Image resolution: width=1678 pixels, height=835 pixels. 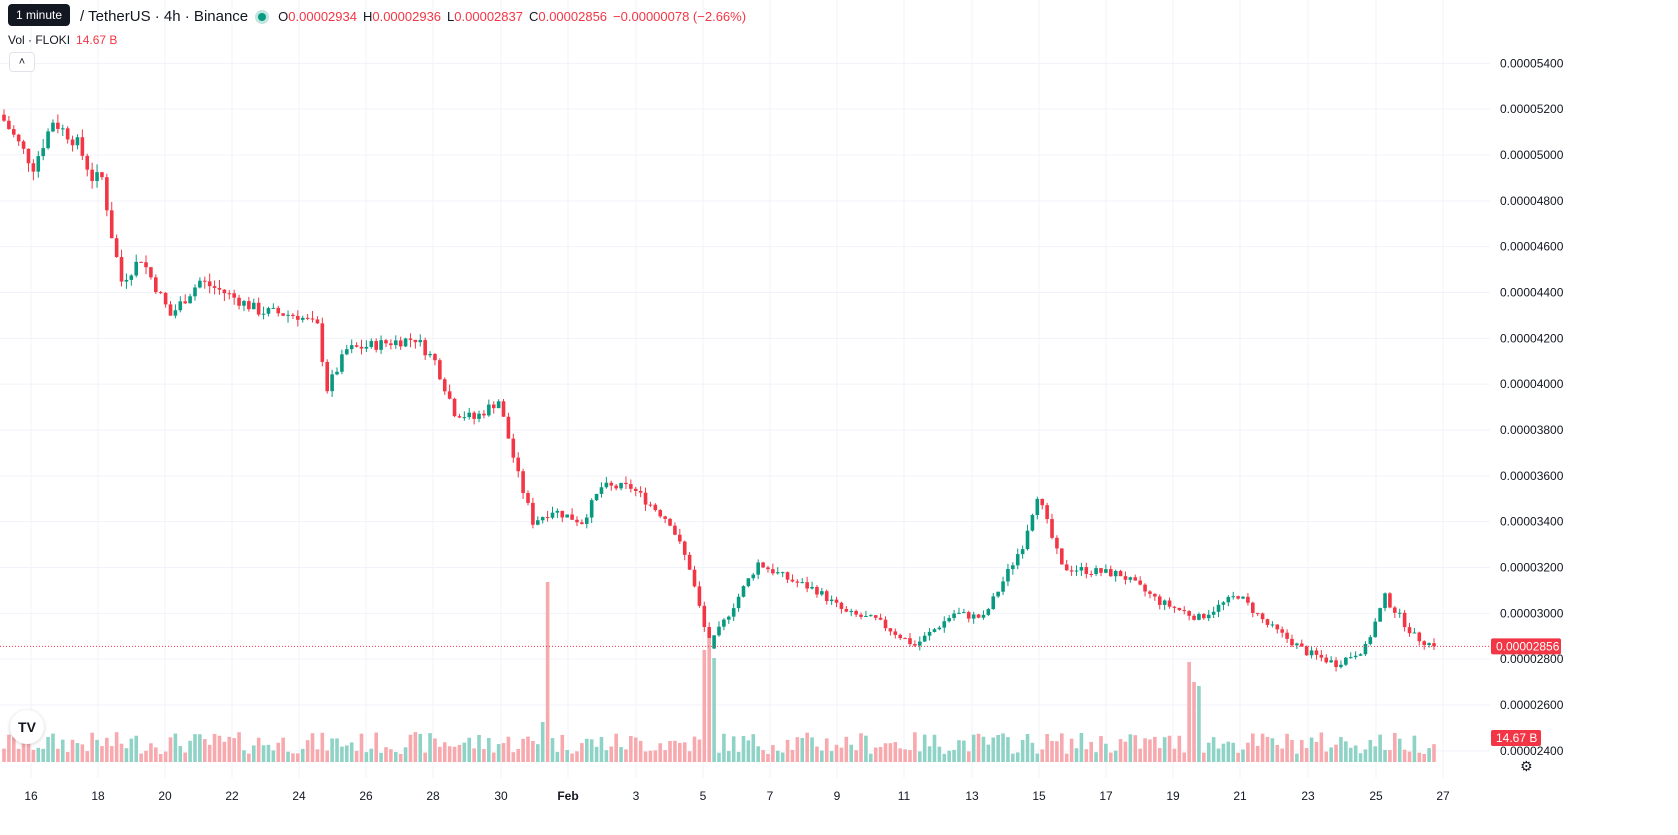 What do you see at coordinates (262, 16) in the screenshot?
I see `market-status-icon` at bounding box center [262, 16].